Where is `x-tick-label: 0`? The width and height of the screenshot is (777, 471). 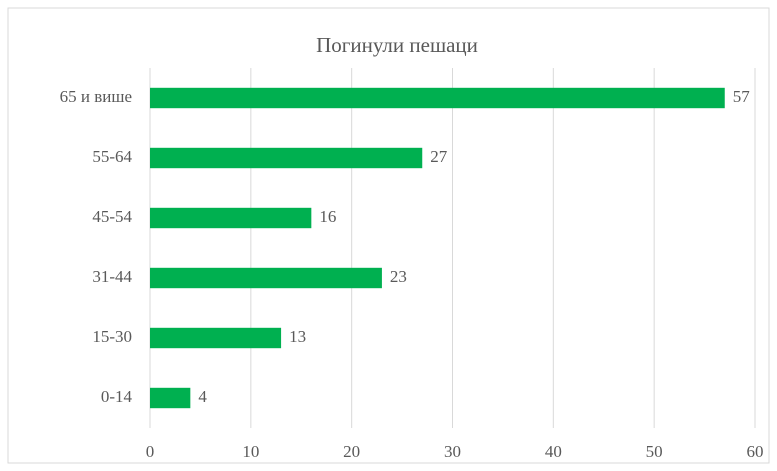 x-tick-label: 0 is located at coordinates (150, 451).